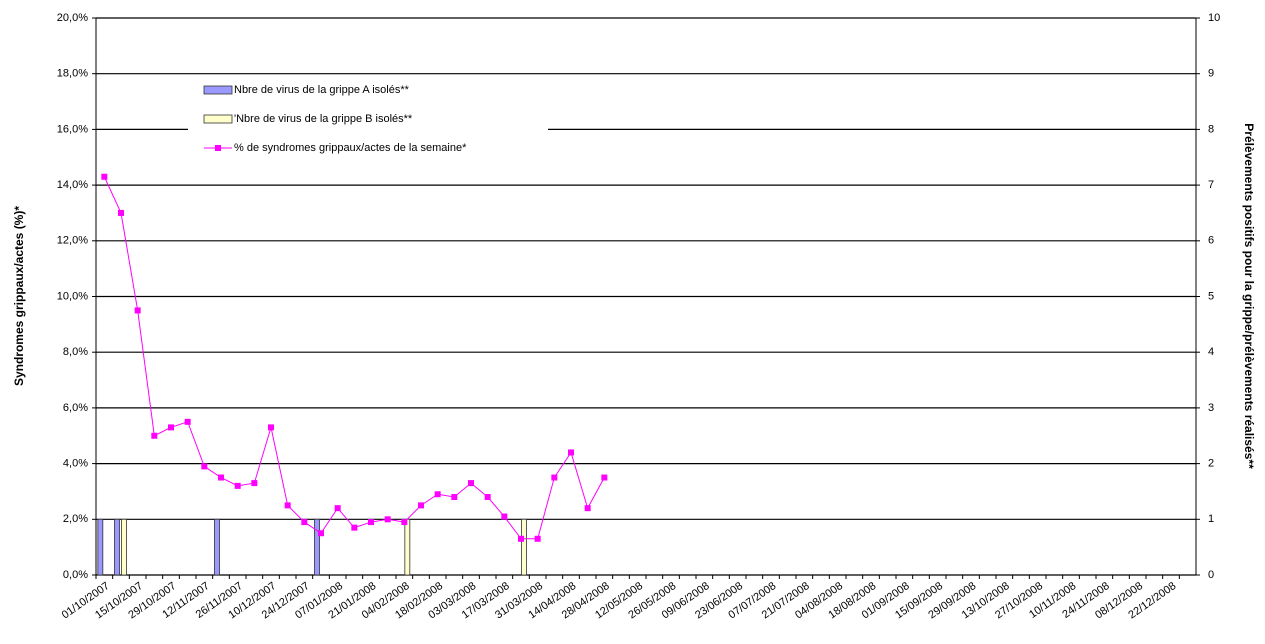 The image size is (1265, 644). Describe the element at coordinates (72, 241) in the screenshot. I see `y-tick-label: 12,0%` at that location.